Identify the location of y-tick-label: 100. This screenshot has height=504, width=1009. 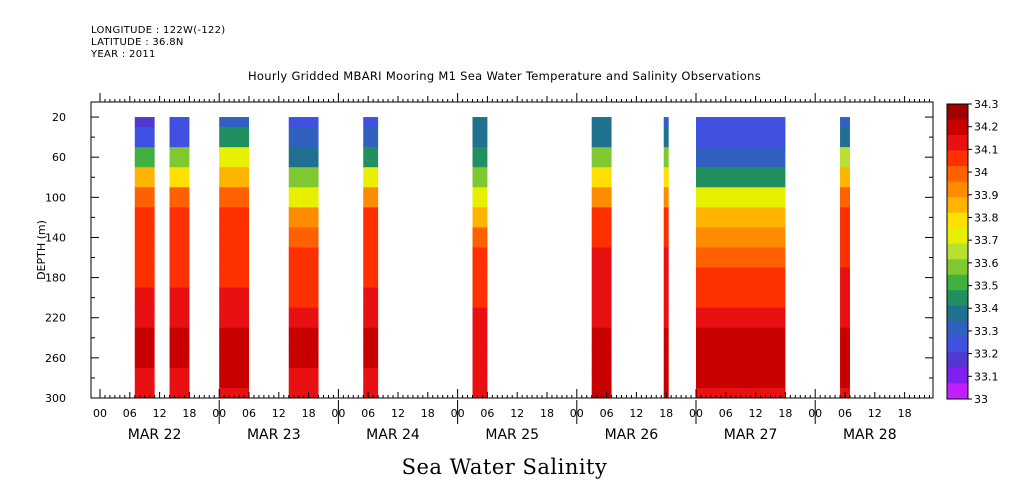
(55, 197).